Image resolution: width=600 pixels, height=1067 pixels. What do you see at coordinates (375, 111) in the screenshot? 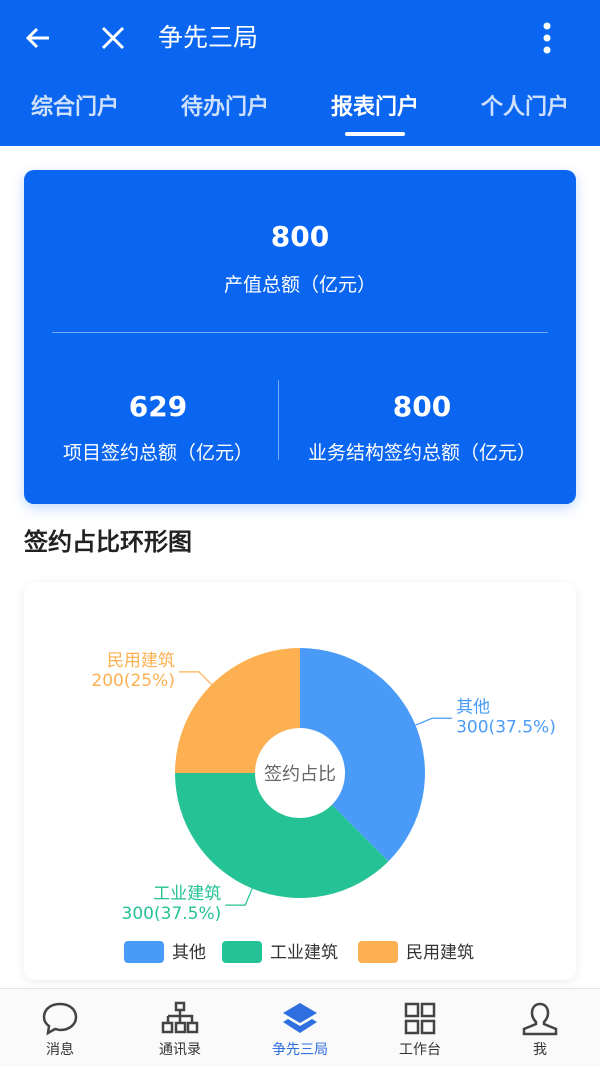
I see `tab-reports: 报表门户` at bounding box center [375, 111].